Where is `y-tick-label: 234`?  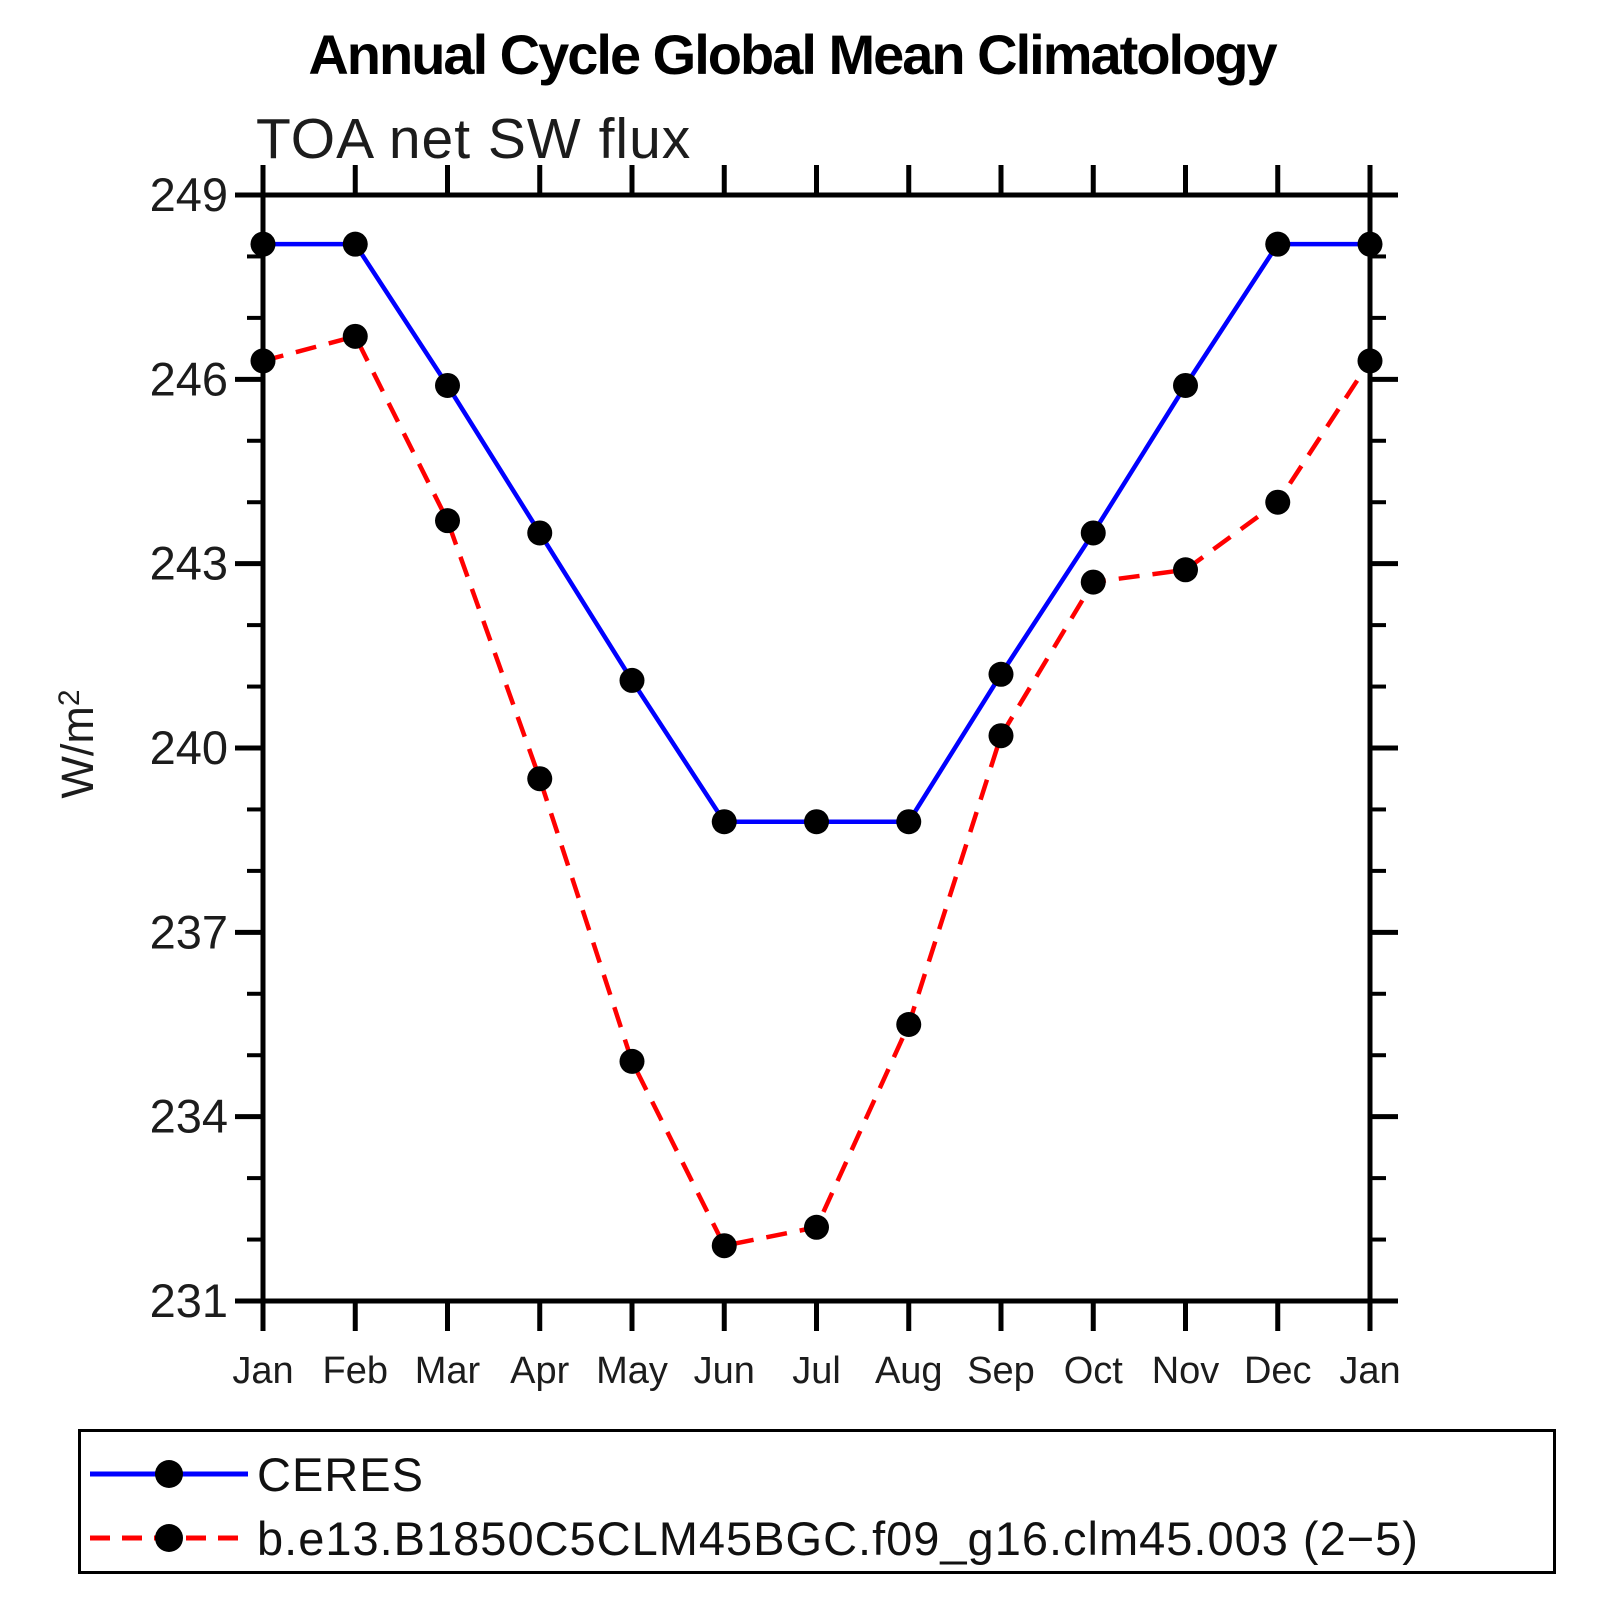 y-tick-label: 234 is located at coordinates (189, 1116).